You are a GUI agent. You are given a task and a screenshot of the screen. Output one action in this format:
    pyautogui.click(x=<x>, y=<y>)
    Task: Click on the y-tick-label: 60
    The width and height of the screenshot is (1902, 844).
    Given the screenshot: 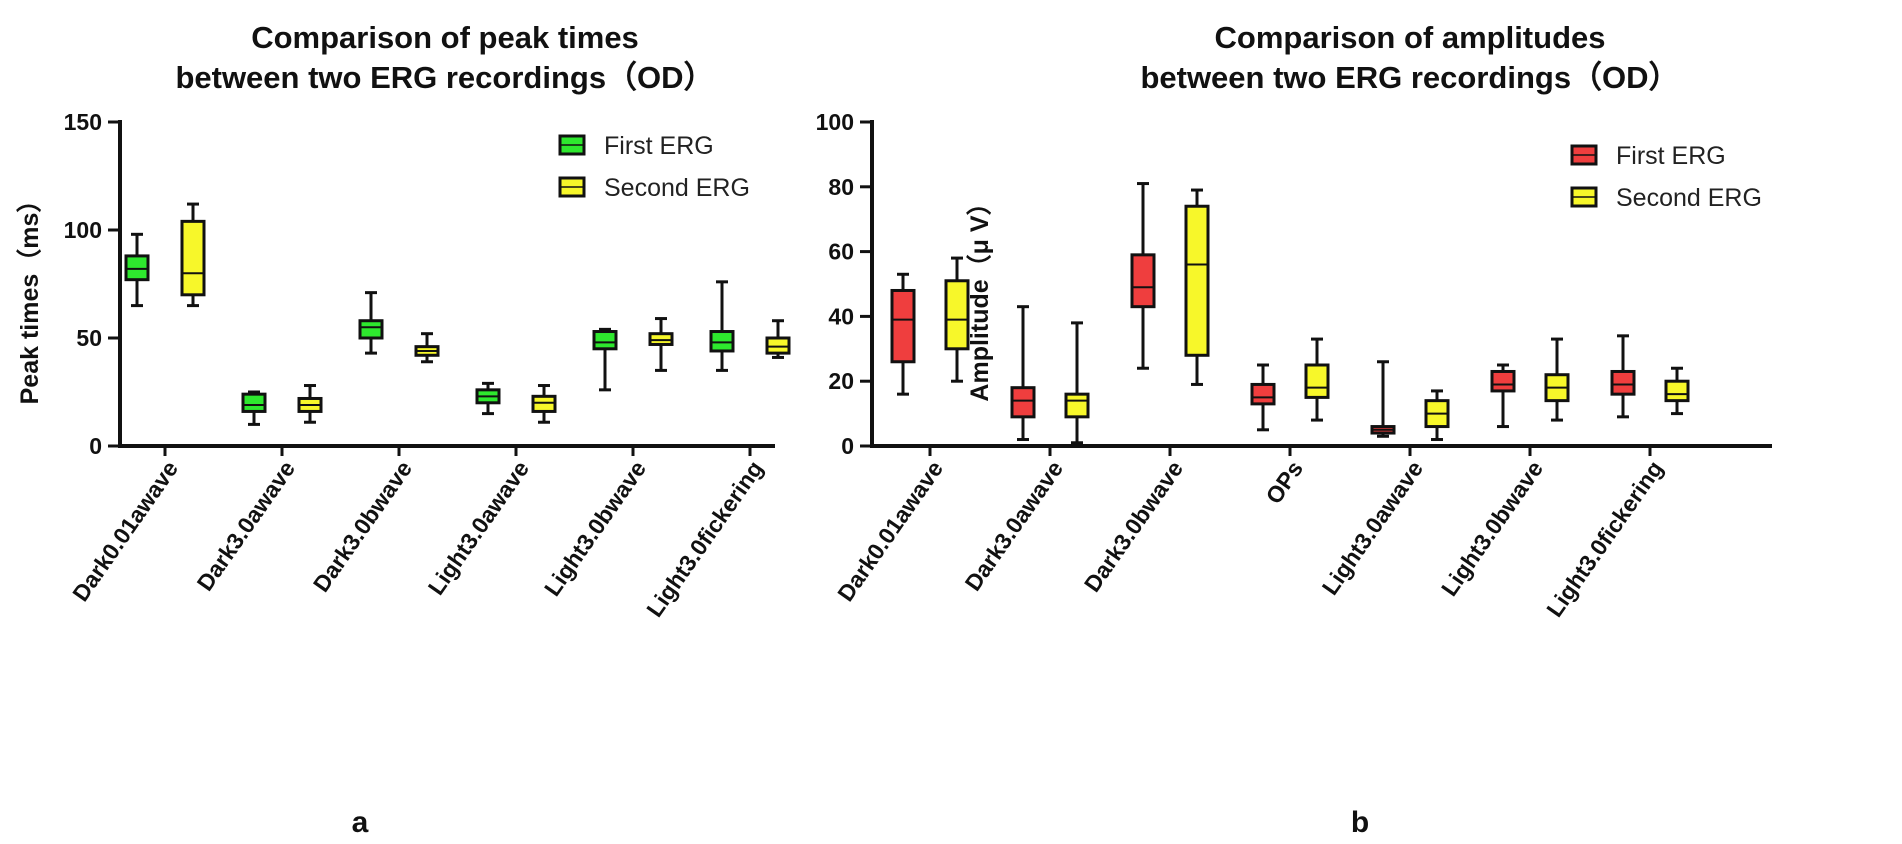 What is the action you would take?
    pyautogui.click(x=841, y=252)
    